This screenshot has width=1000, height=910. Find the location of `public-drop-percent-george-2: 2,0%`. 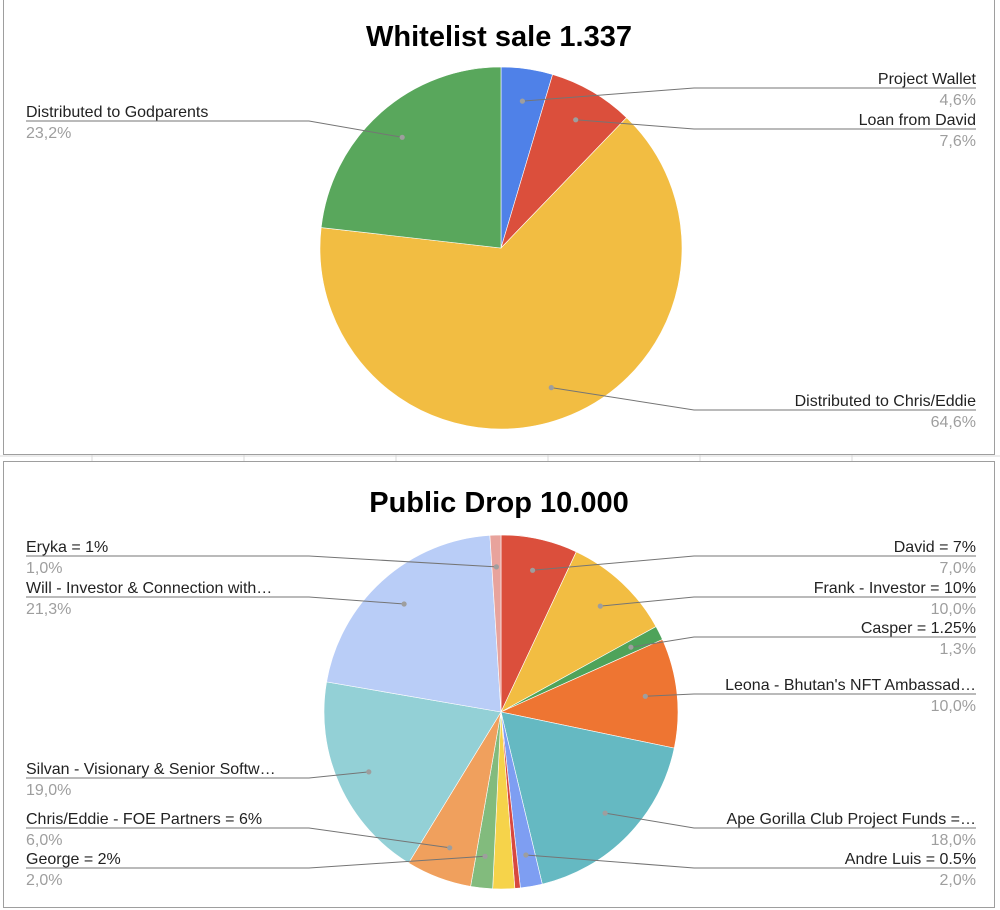

public-drop-percent-george-2: 2,0% is located at coordinates (44, 880).